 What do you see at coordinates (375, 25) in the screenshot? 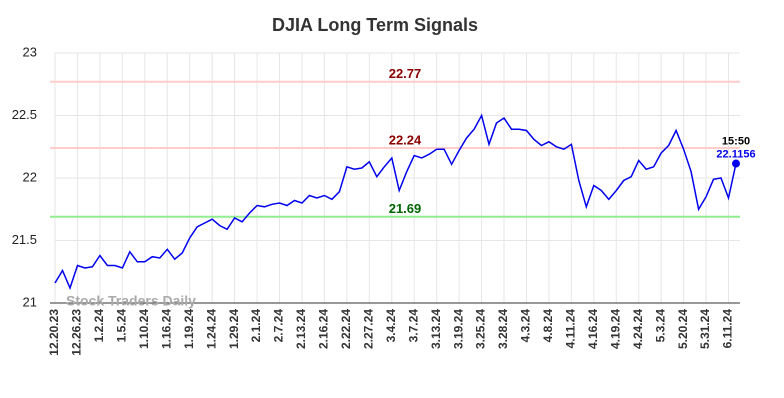
I see `chart-title: DJIA Long Term Signals` at bounding box center [375, 25].